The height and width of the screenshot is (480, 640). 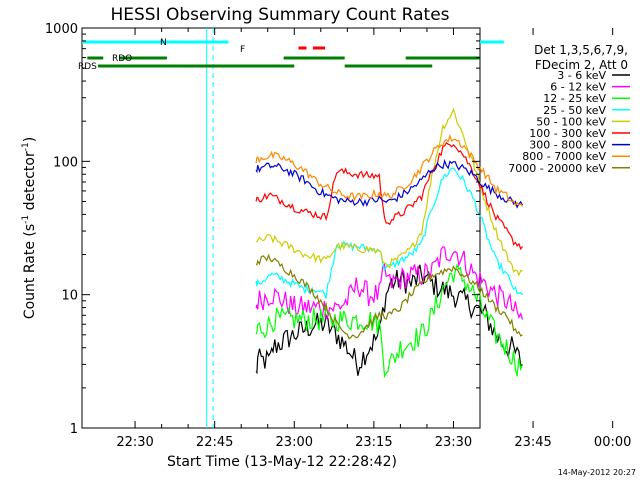 I want to click on y-tick-label-1: 1, so click(x=74, y=429).